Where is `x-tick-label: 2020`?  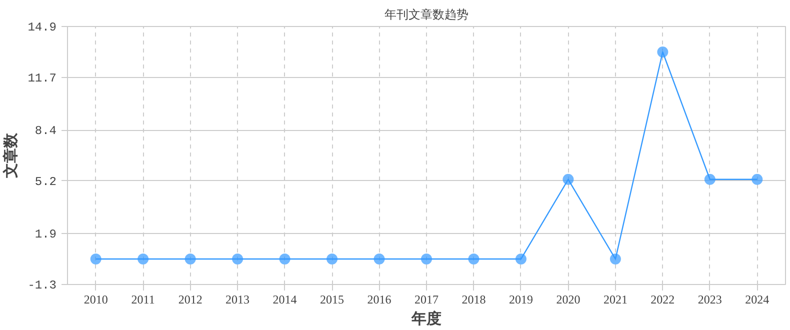 x-tick-label: 2020 is located at coordinates (568, 299).